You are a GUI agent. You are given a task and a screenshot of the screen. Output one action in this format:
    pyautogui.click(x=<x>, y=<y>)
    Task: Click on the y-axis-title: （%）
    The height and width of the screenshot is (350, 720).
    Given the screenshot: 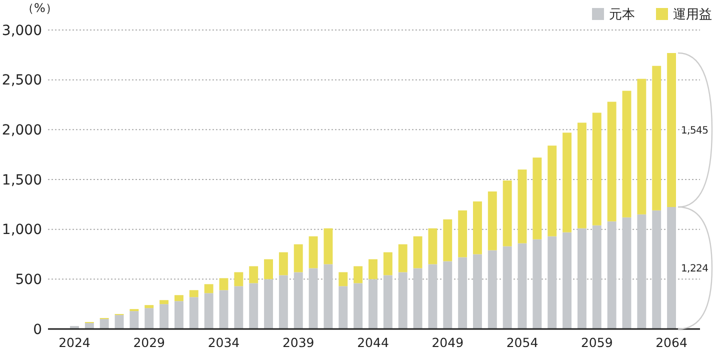 What is the action you would take?
    pyautogui.click(x=40, y=8)
    